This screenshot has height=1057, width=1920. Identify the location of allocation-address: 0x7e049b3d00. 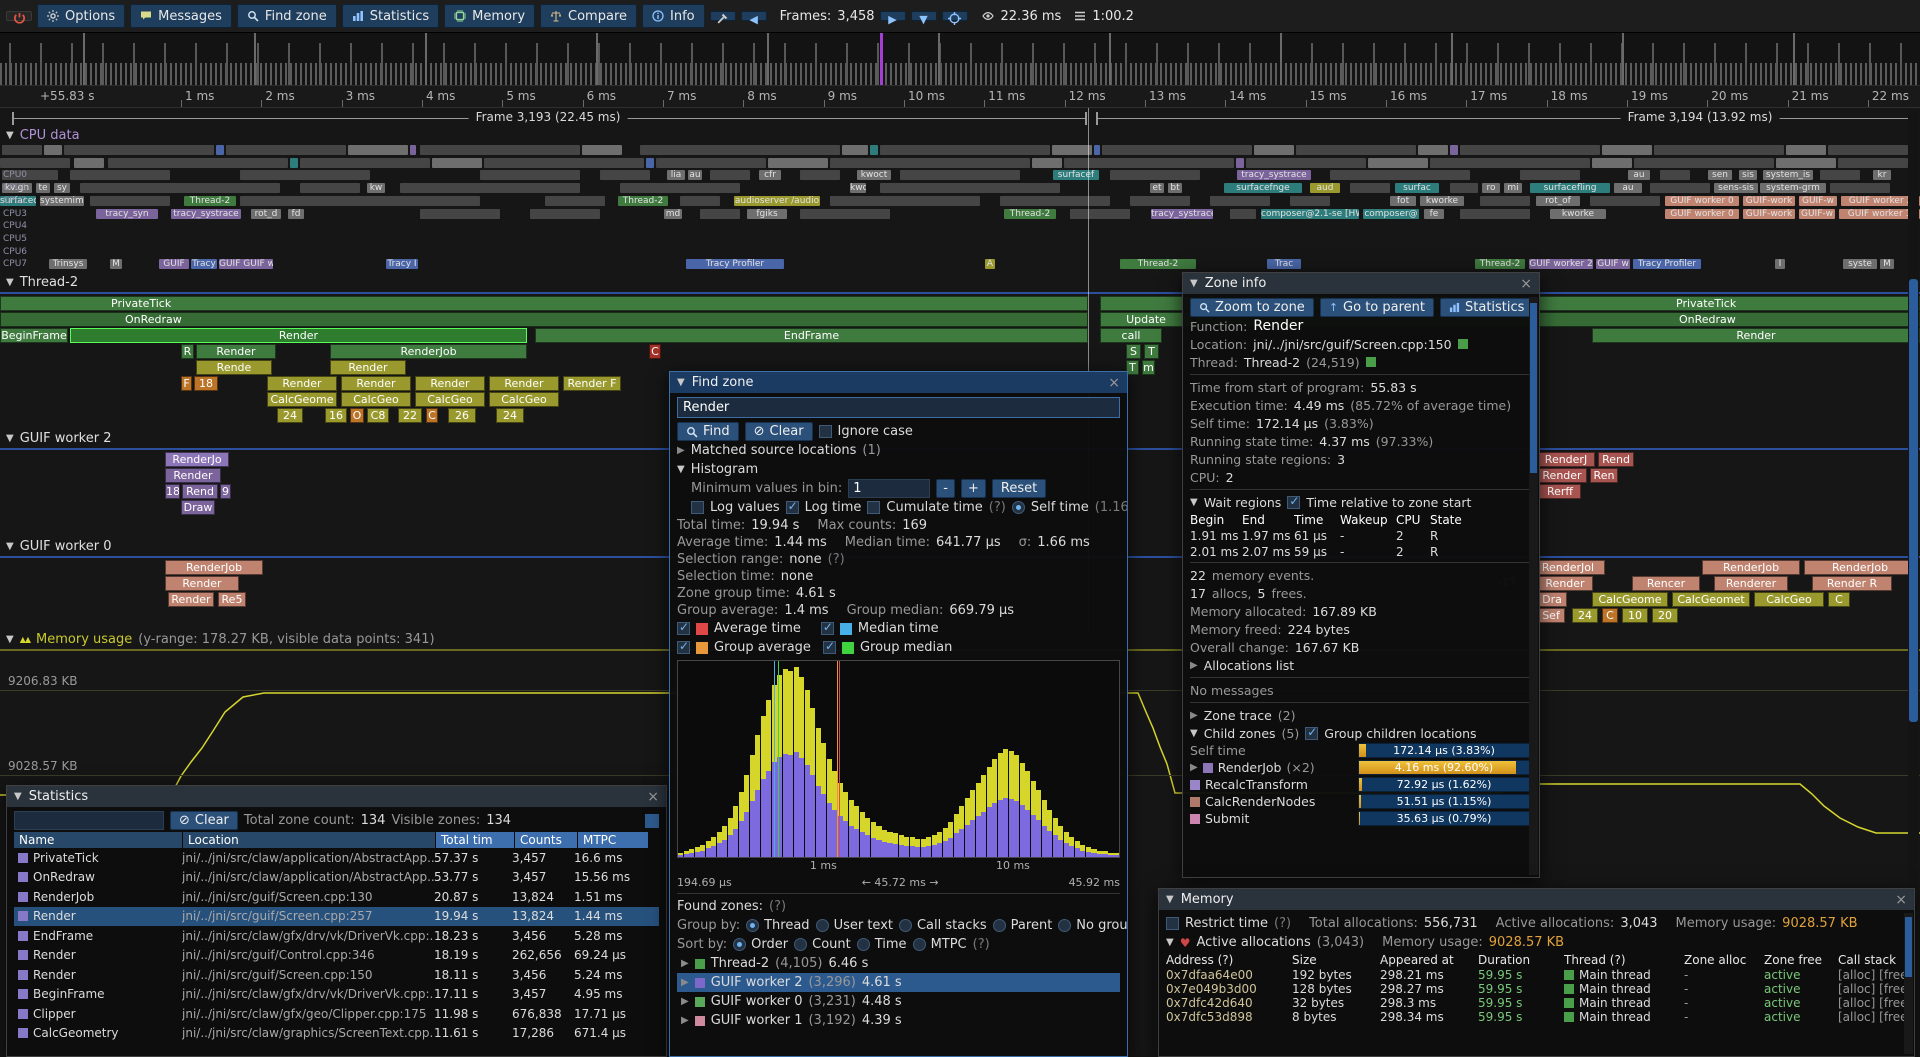
(1211, 989).